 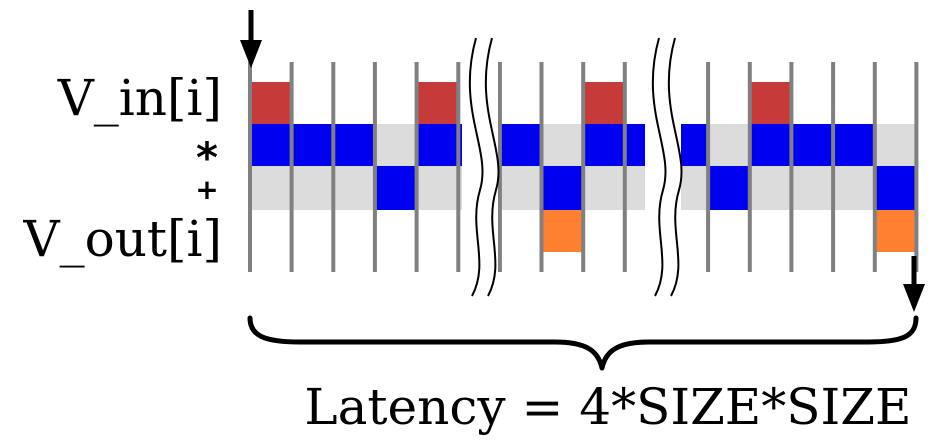 What do you see at coordinates (206, 189) in the screenshot?
I see `add-label: +` at bounding box center [206, 189].